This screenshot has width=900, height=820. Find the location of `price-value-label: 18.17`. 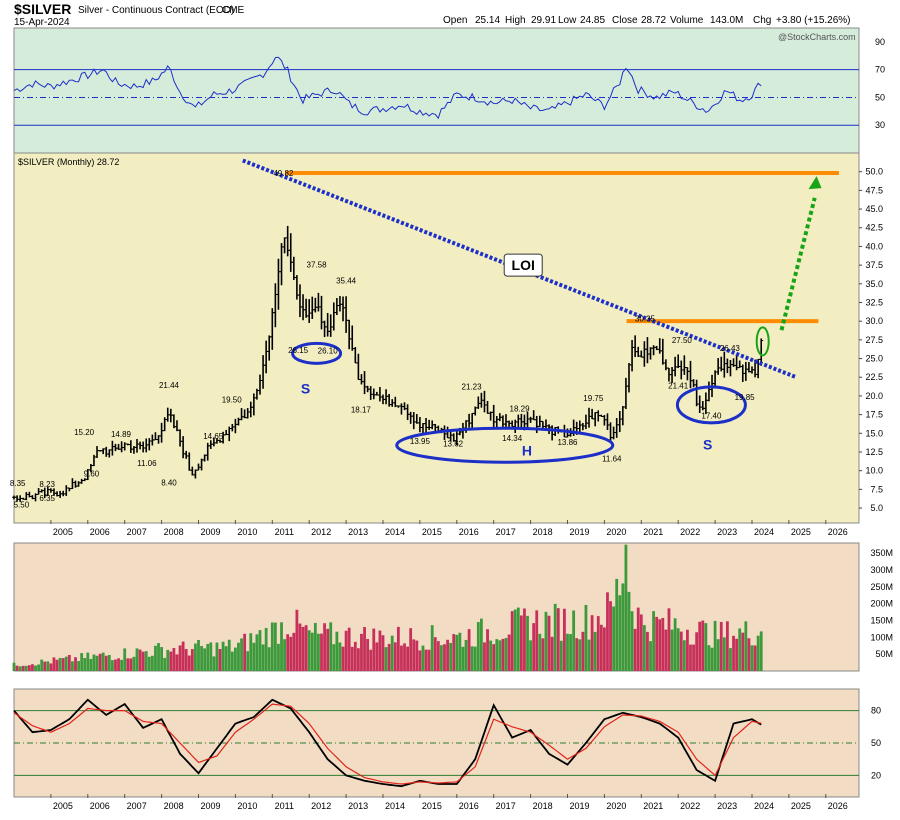

price-value-label: 18.17 is located at coordinates (361, 410).